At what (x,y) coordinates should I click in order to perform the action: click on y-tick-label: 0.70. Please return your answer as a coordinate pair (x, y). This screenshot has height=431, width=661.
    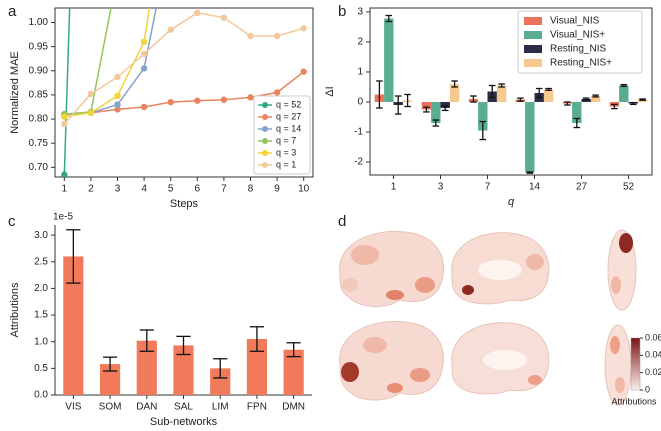
    Looking at the image, I should click on (39, 167).